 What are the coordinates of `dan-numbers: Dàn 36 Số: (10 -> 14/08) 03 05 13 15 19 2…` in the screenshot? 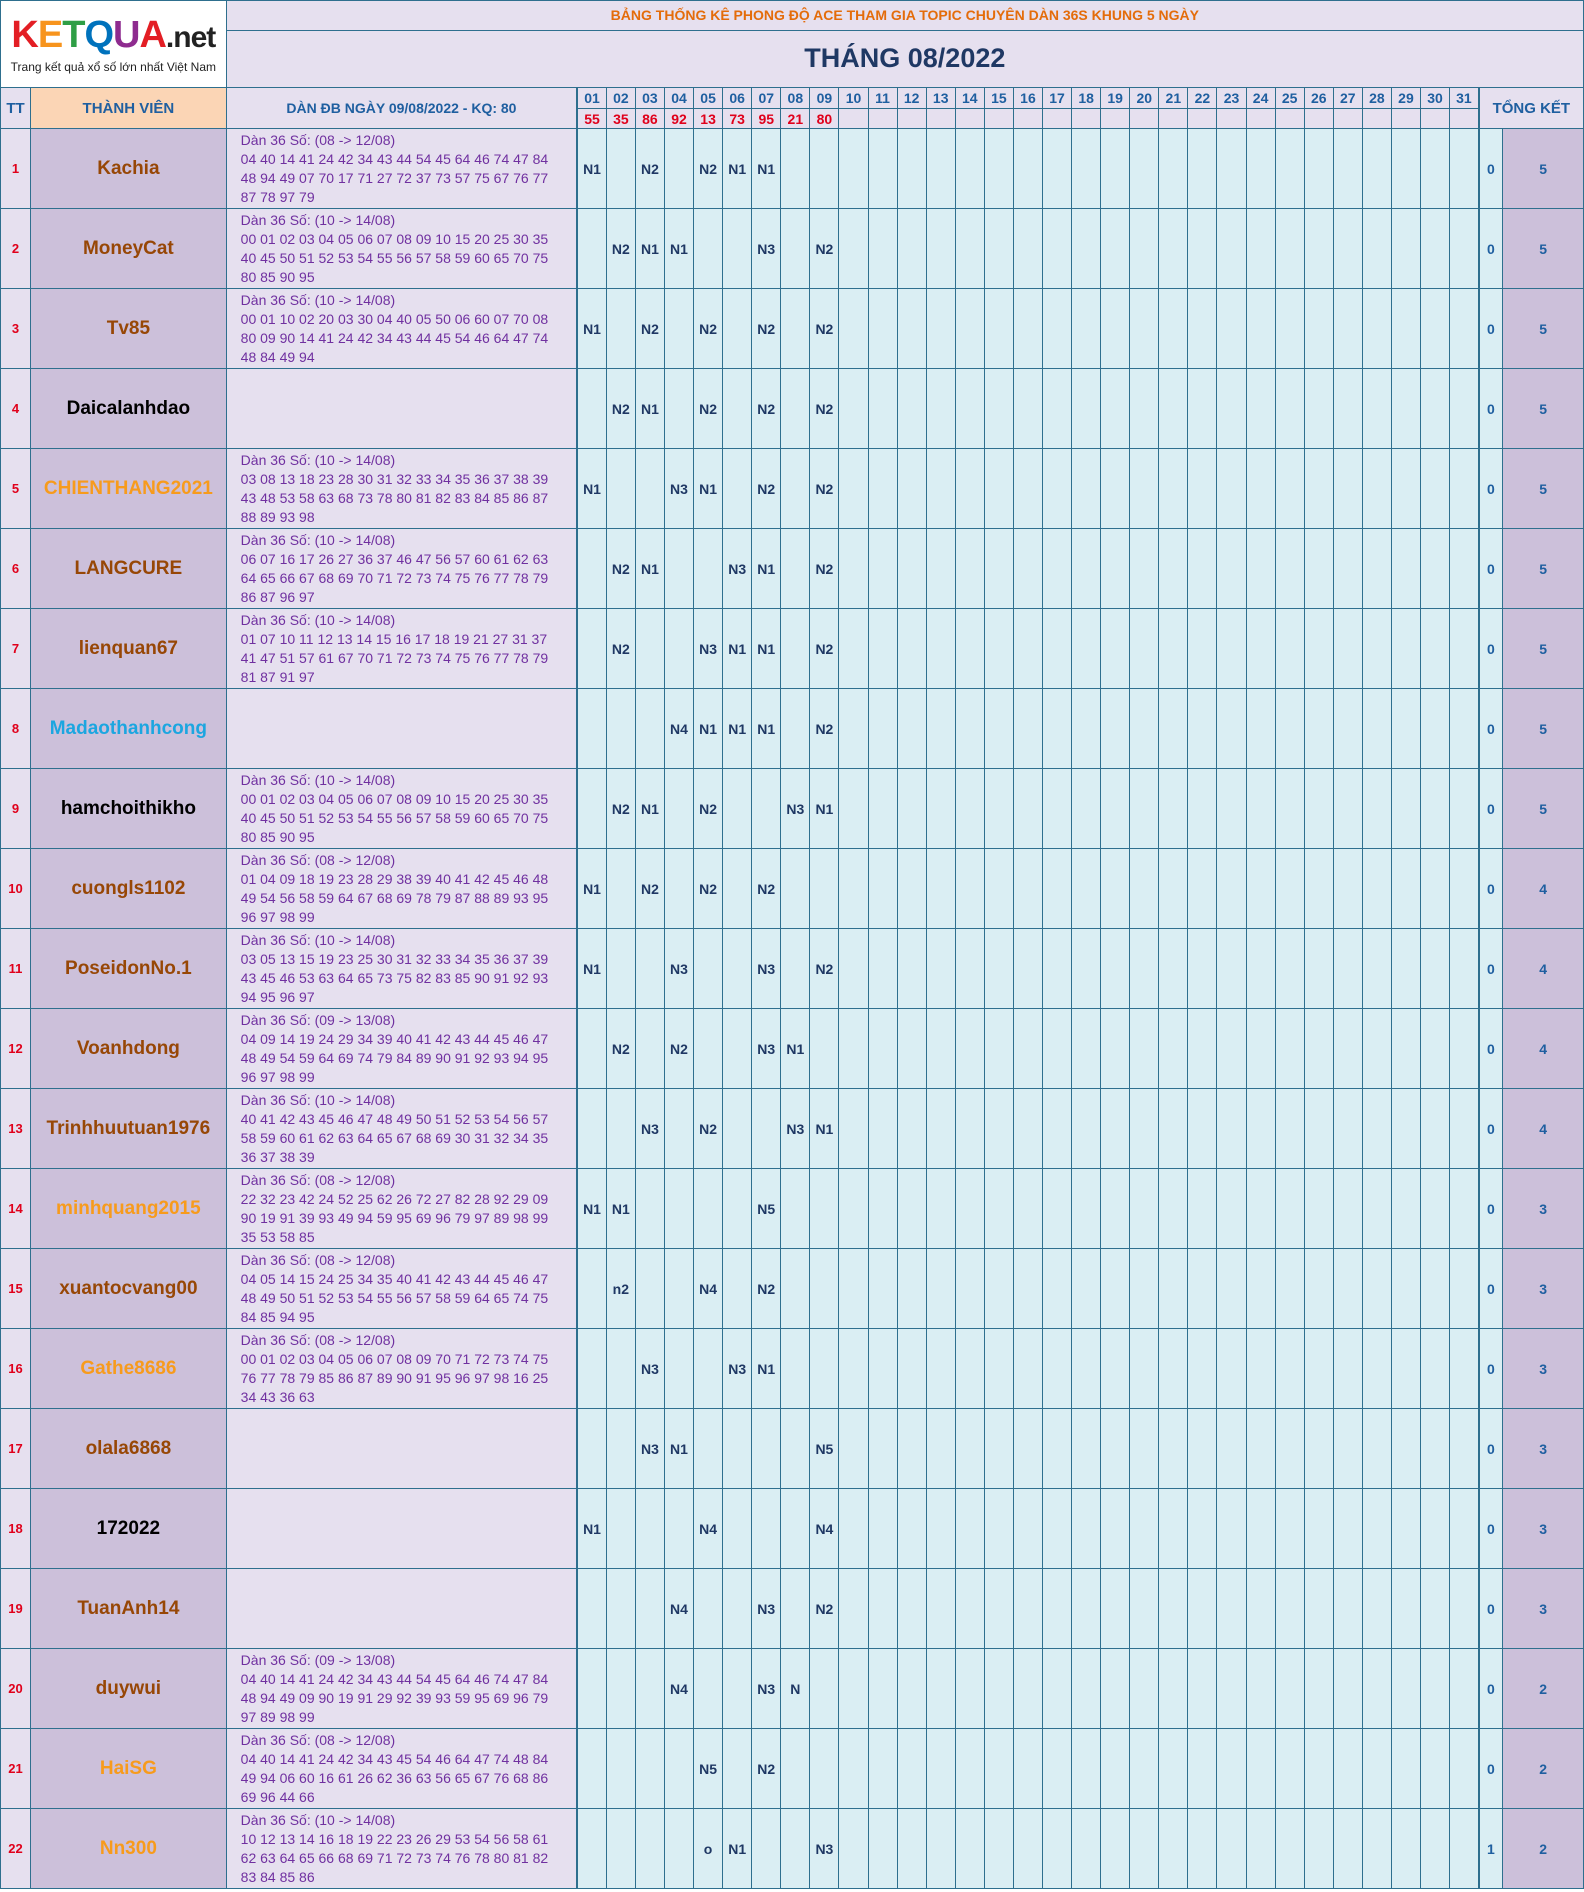 It's located at (401, 969).